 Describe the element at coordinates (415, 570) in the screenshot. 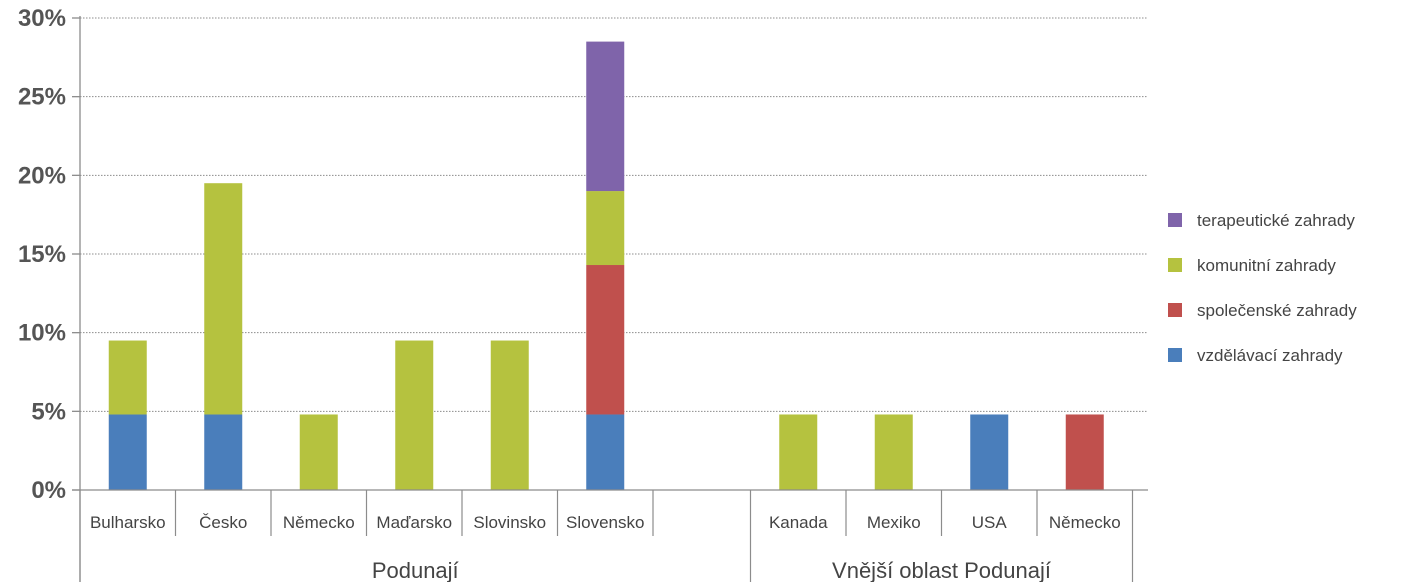

I see `group-label: Podunají` at that location.